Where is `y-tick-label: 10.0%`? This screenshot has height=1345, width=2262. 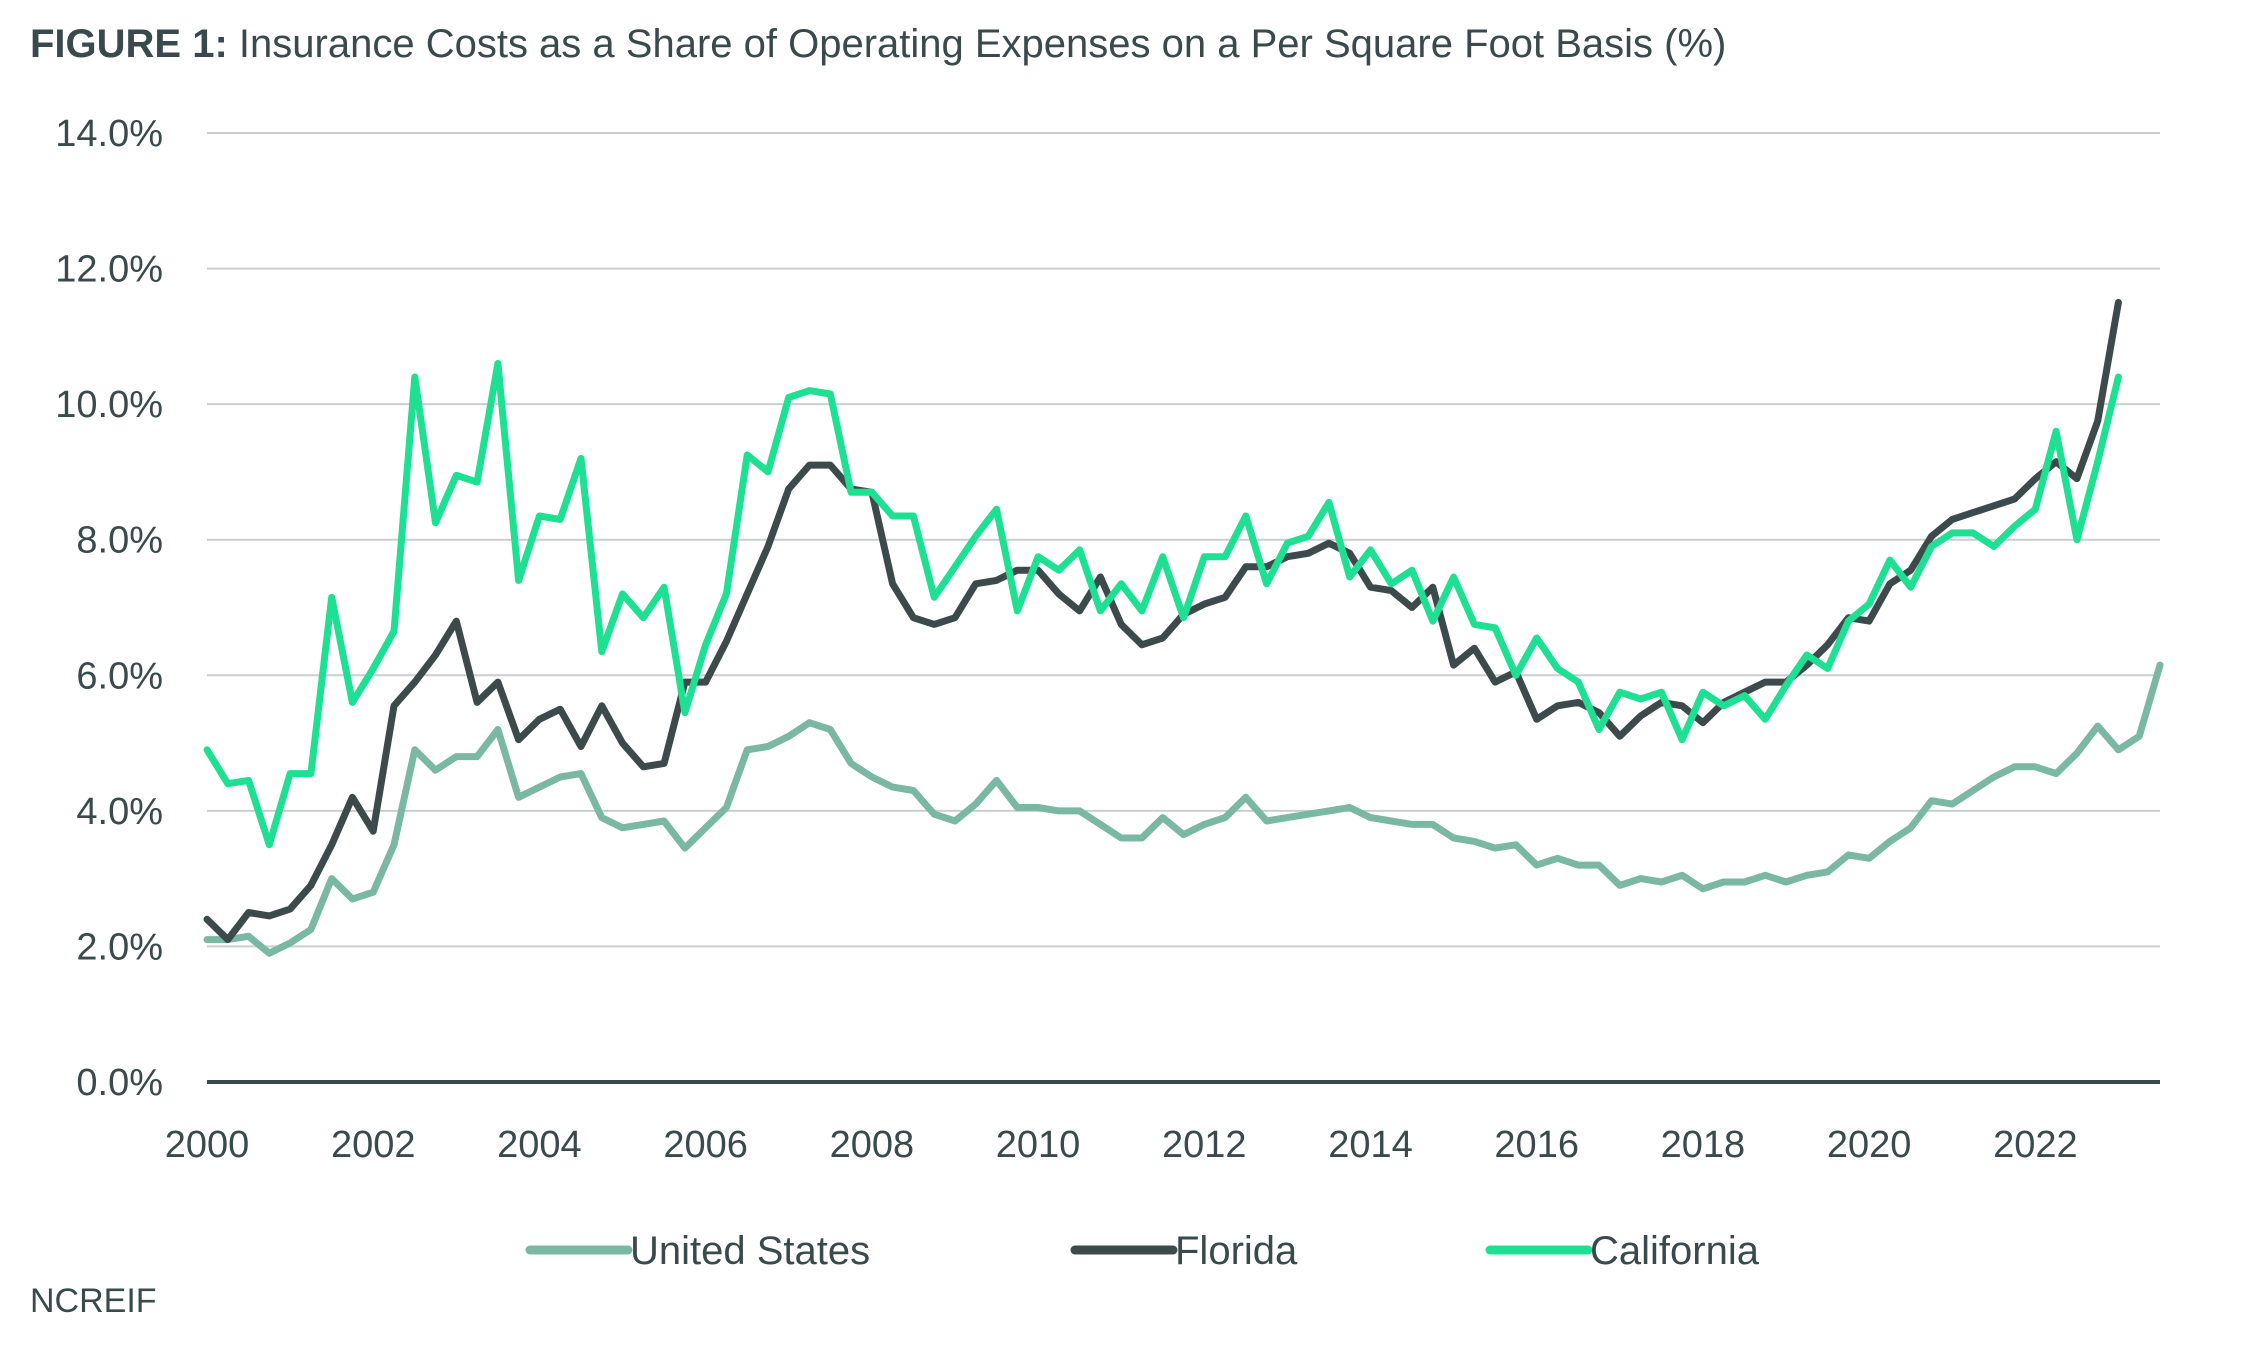
y-tick-label: 10.0% is located at coordinates (109, 405).